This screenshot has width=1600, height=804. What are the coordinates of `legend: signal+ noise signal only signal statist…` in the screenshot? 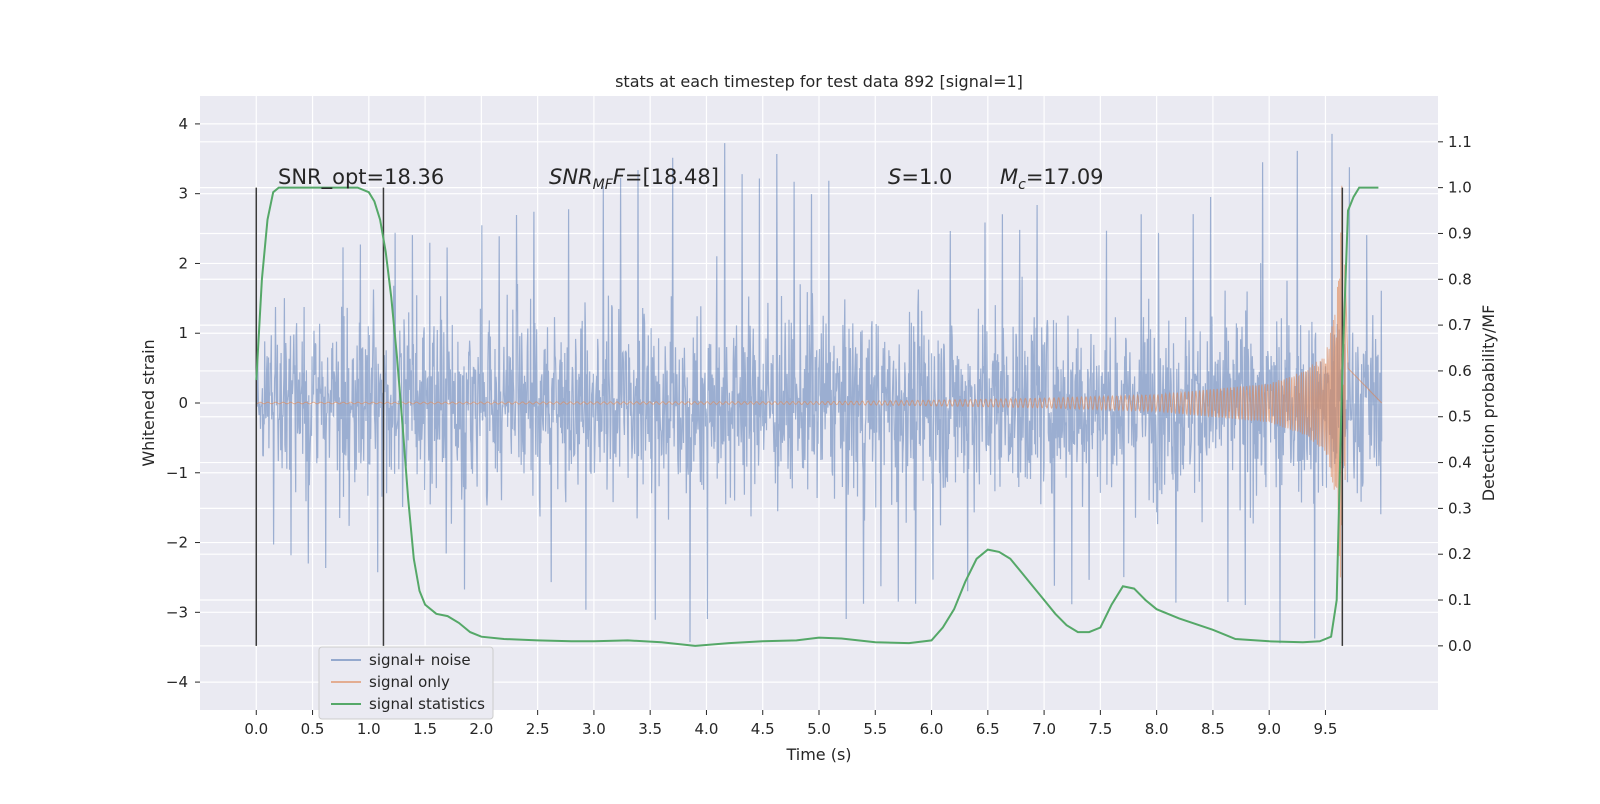 It's located at (406, 683).